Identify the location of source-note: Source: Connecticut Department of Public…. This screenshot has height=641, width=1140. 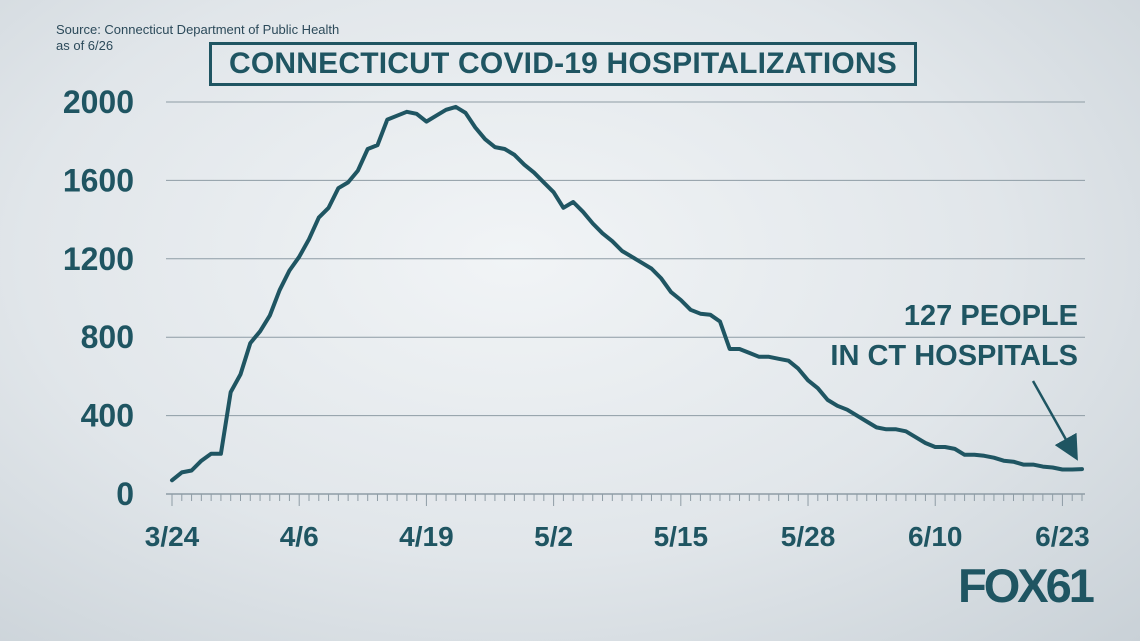
(197, 38).